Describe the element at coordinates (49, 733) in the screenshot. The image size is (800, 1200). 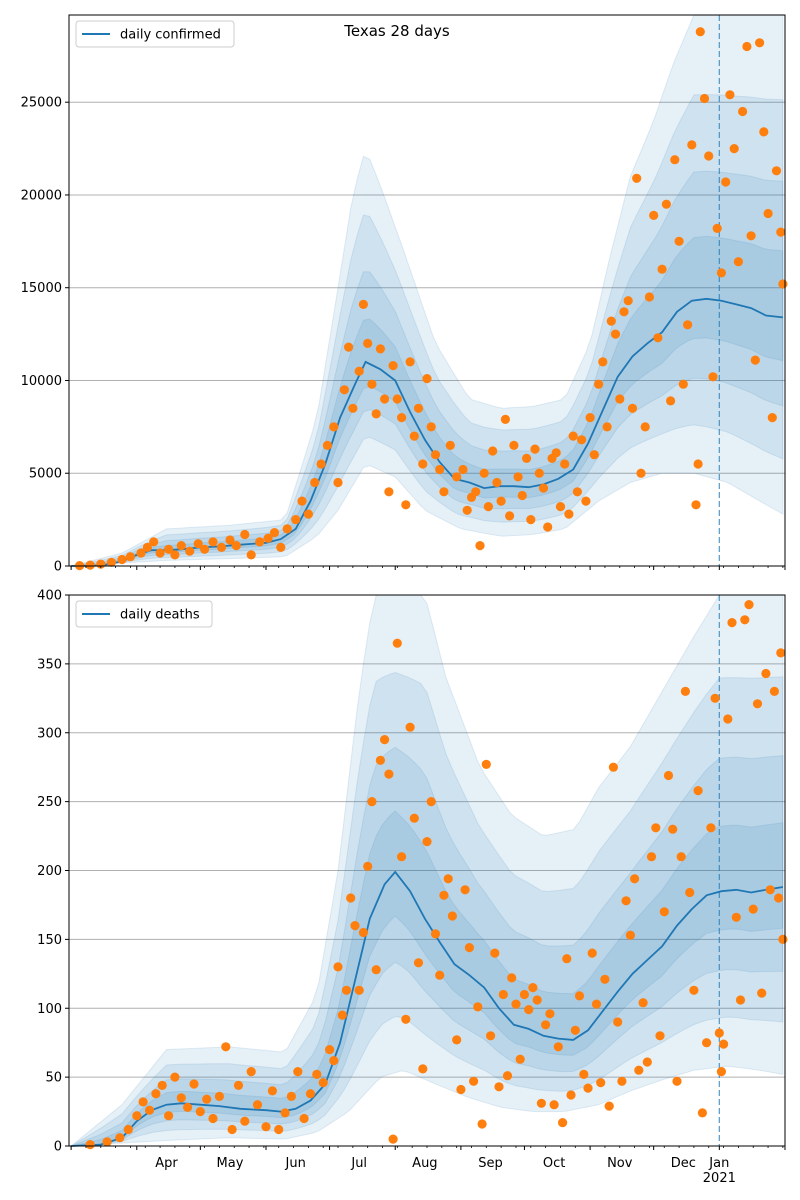
I see `y-tick-label: 300` at that location.